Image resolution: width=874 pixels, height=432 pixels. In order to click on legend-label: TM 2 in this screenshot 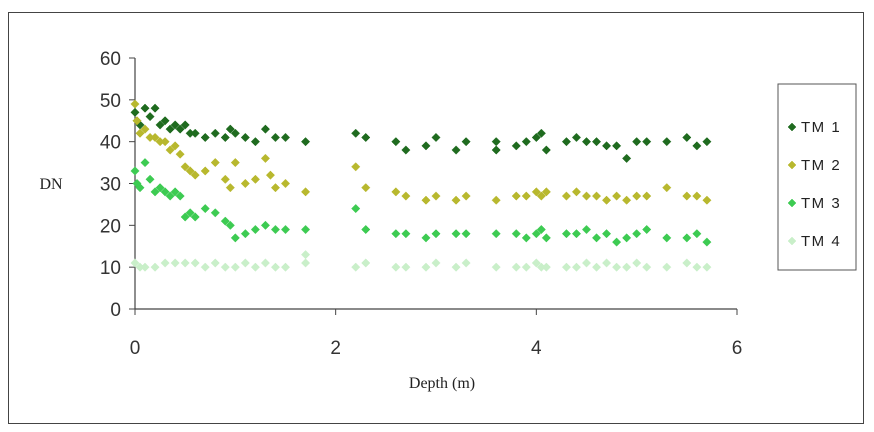, I will do `click(821, 165)`.